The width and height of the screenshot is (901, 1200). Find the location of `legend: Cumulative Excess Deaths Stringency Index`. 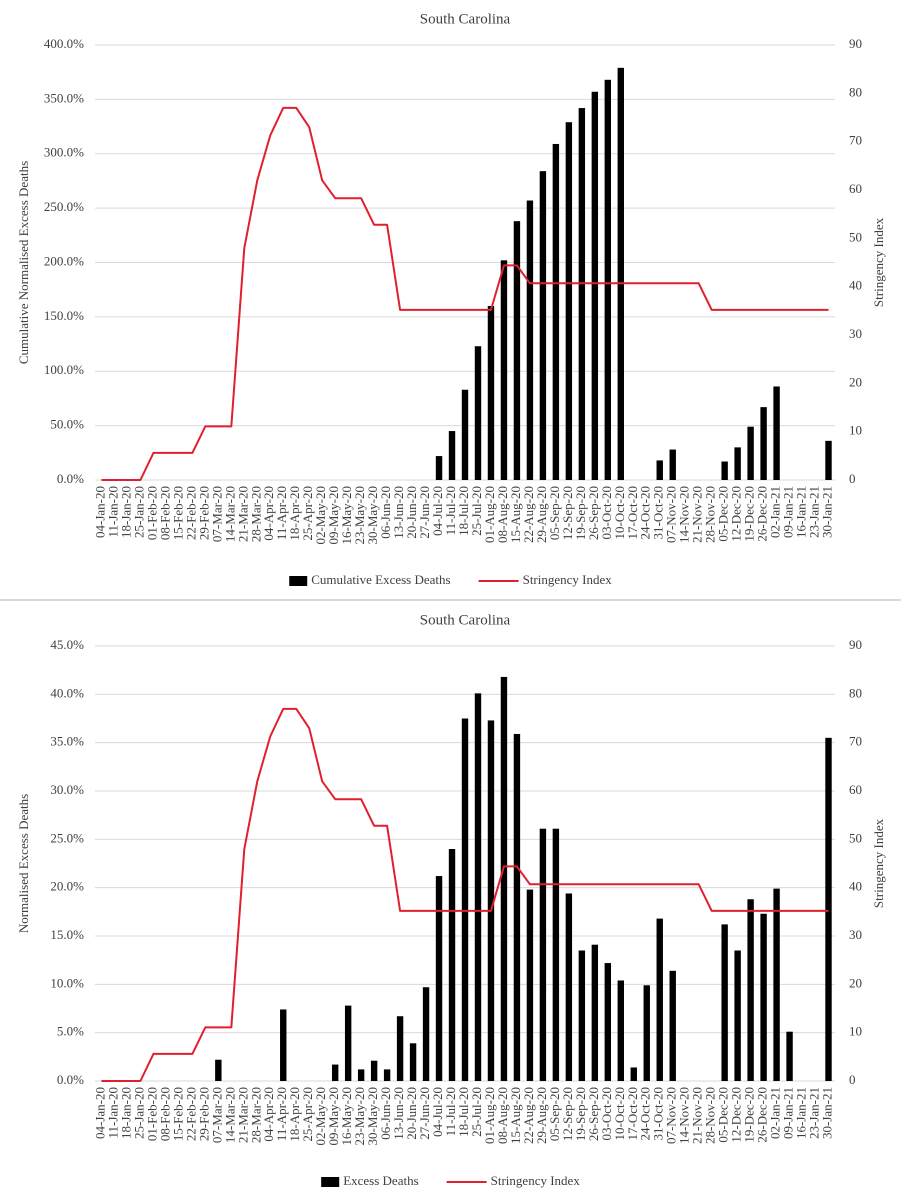

legend: Cumulative Excess Deaths Stringency Index is located at coordinates (450, 579).